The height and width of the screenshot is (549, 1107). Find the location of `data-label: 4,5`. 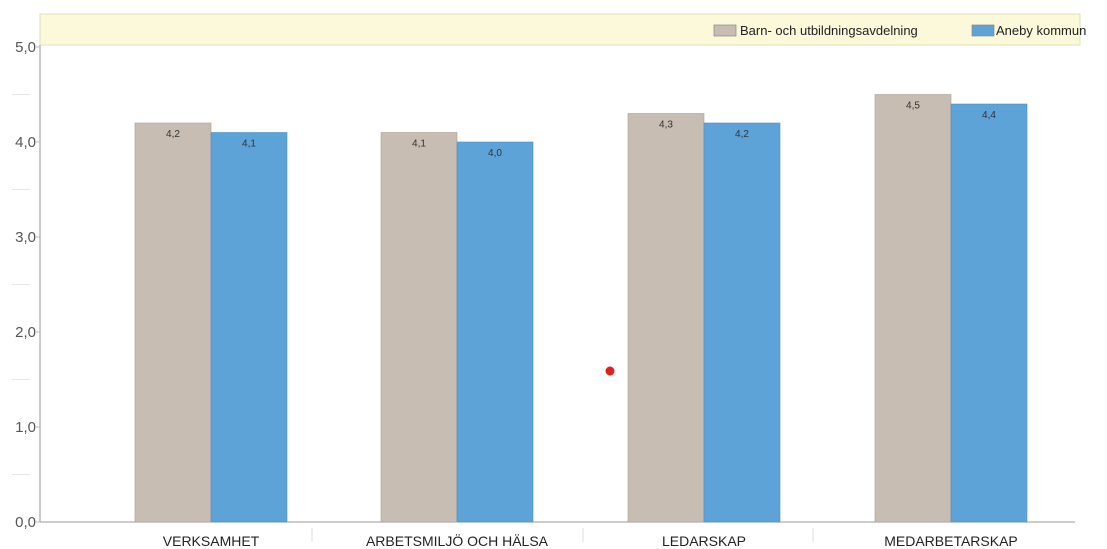

data-label: 4,5 is located at coordinates (913, 106).